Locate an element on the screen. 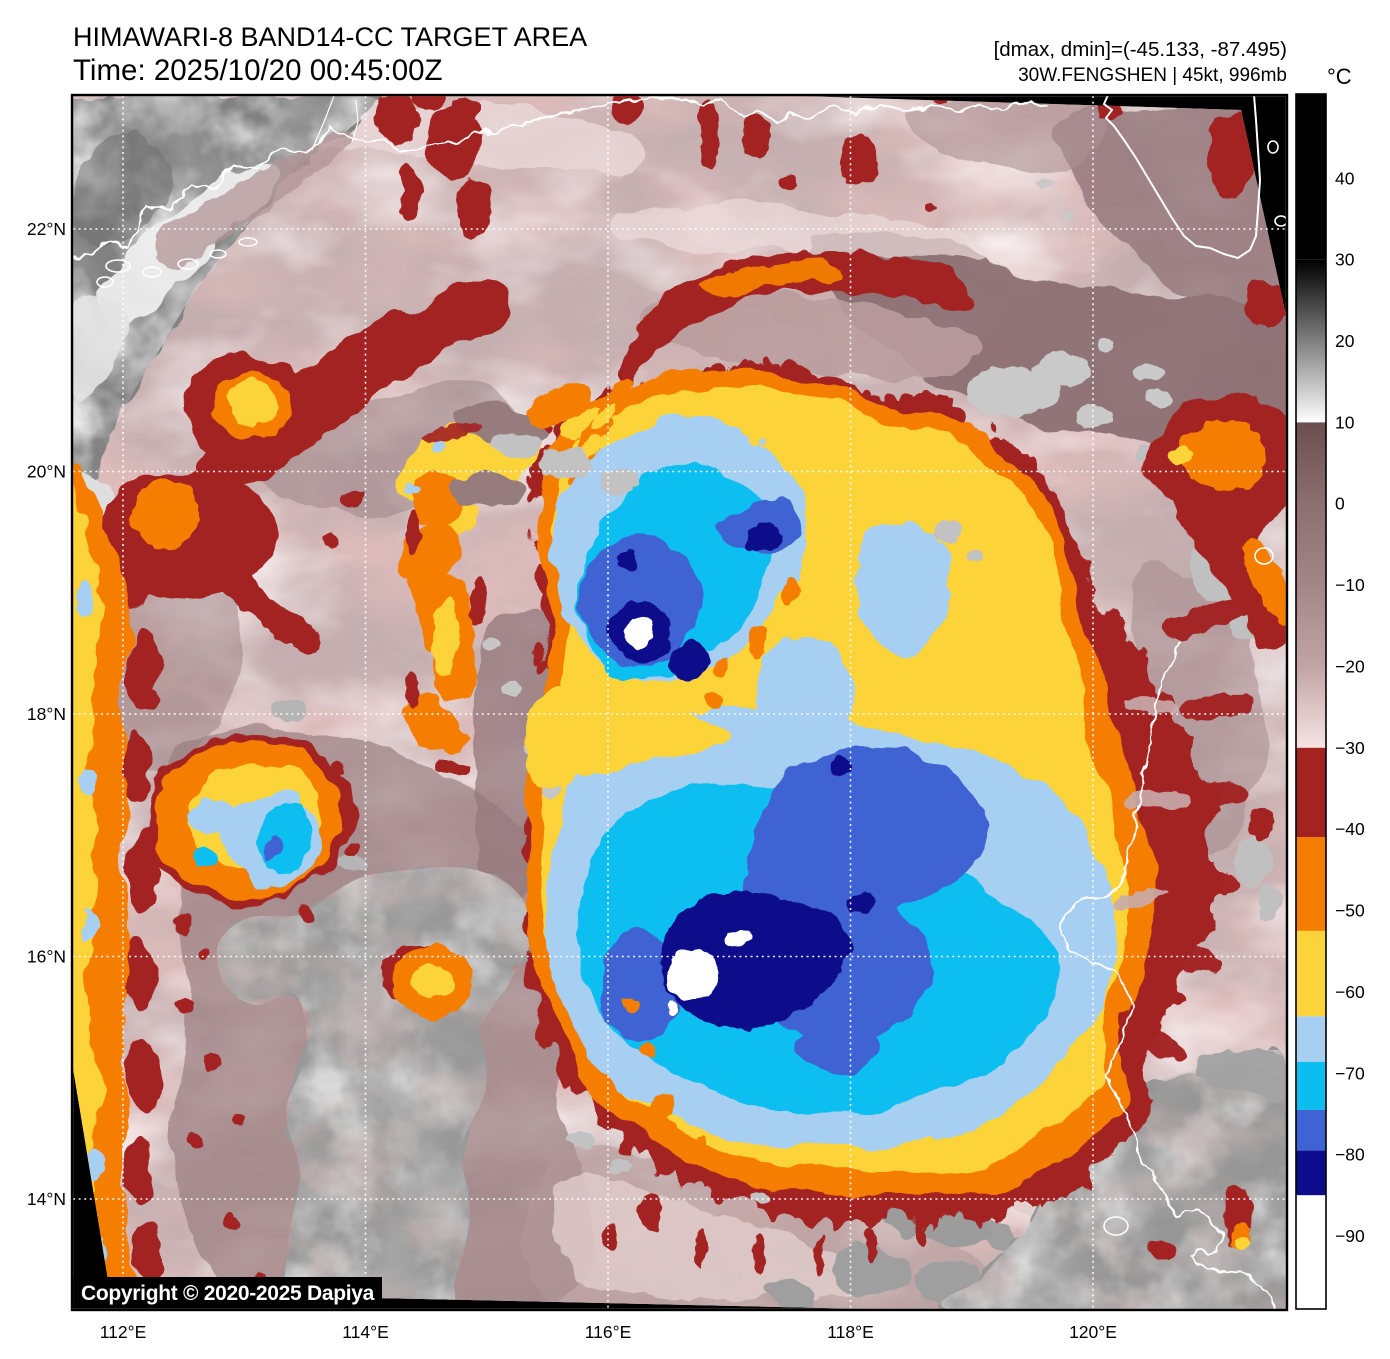 Image resolution: width=1390 pixels, height=1359 pixels. svg-text: 114°E is located at coordinates (365, 1332).